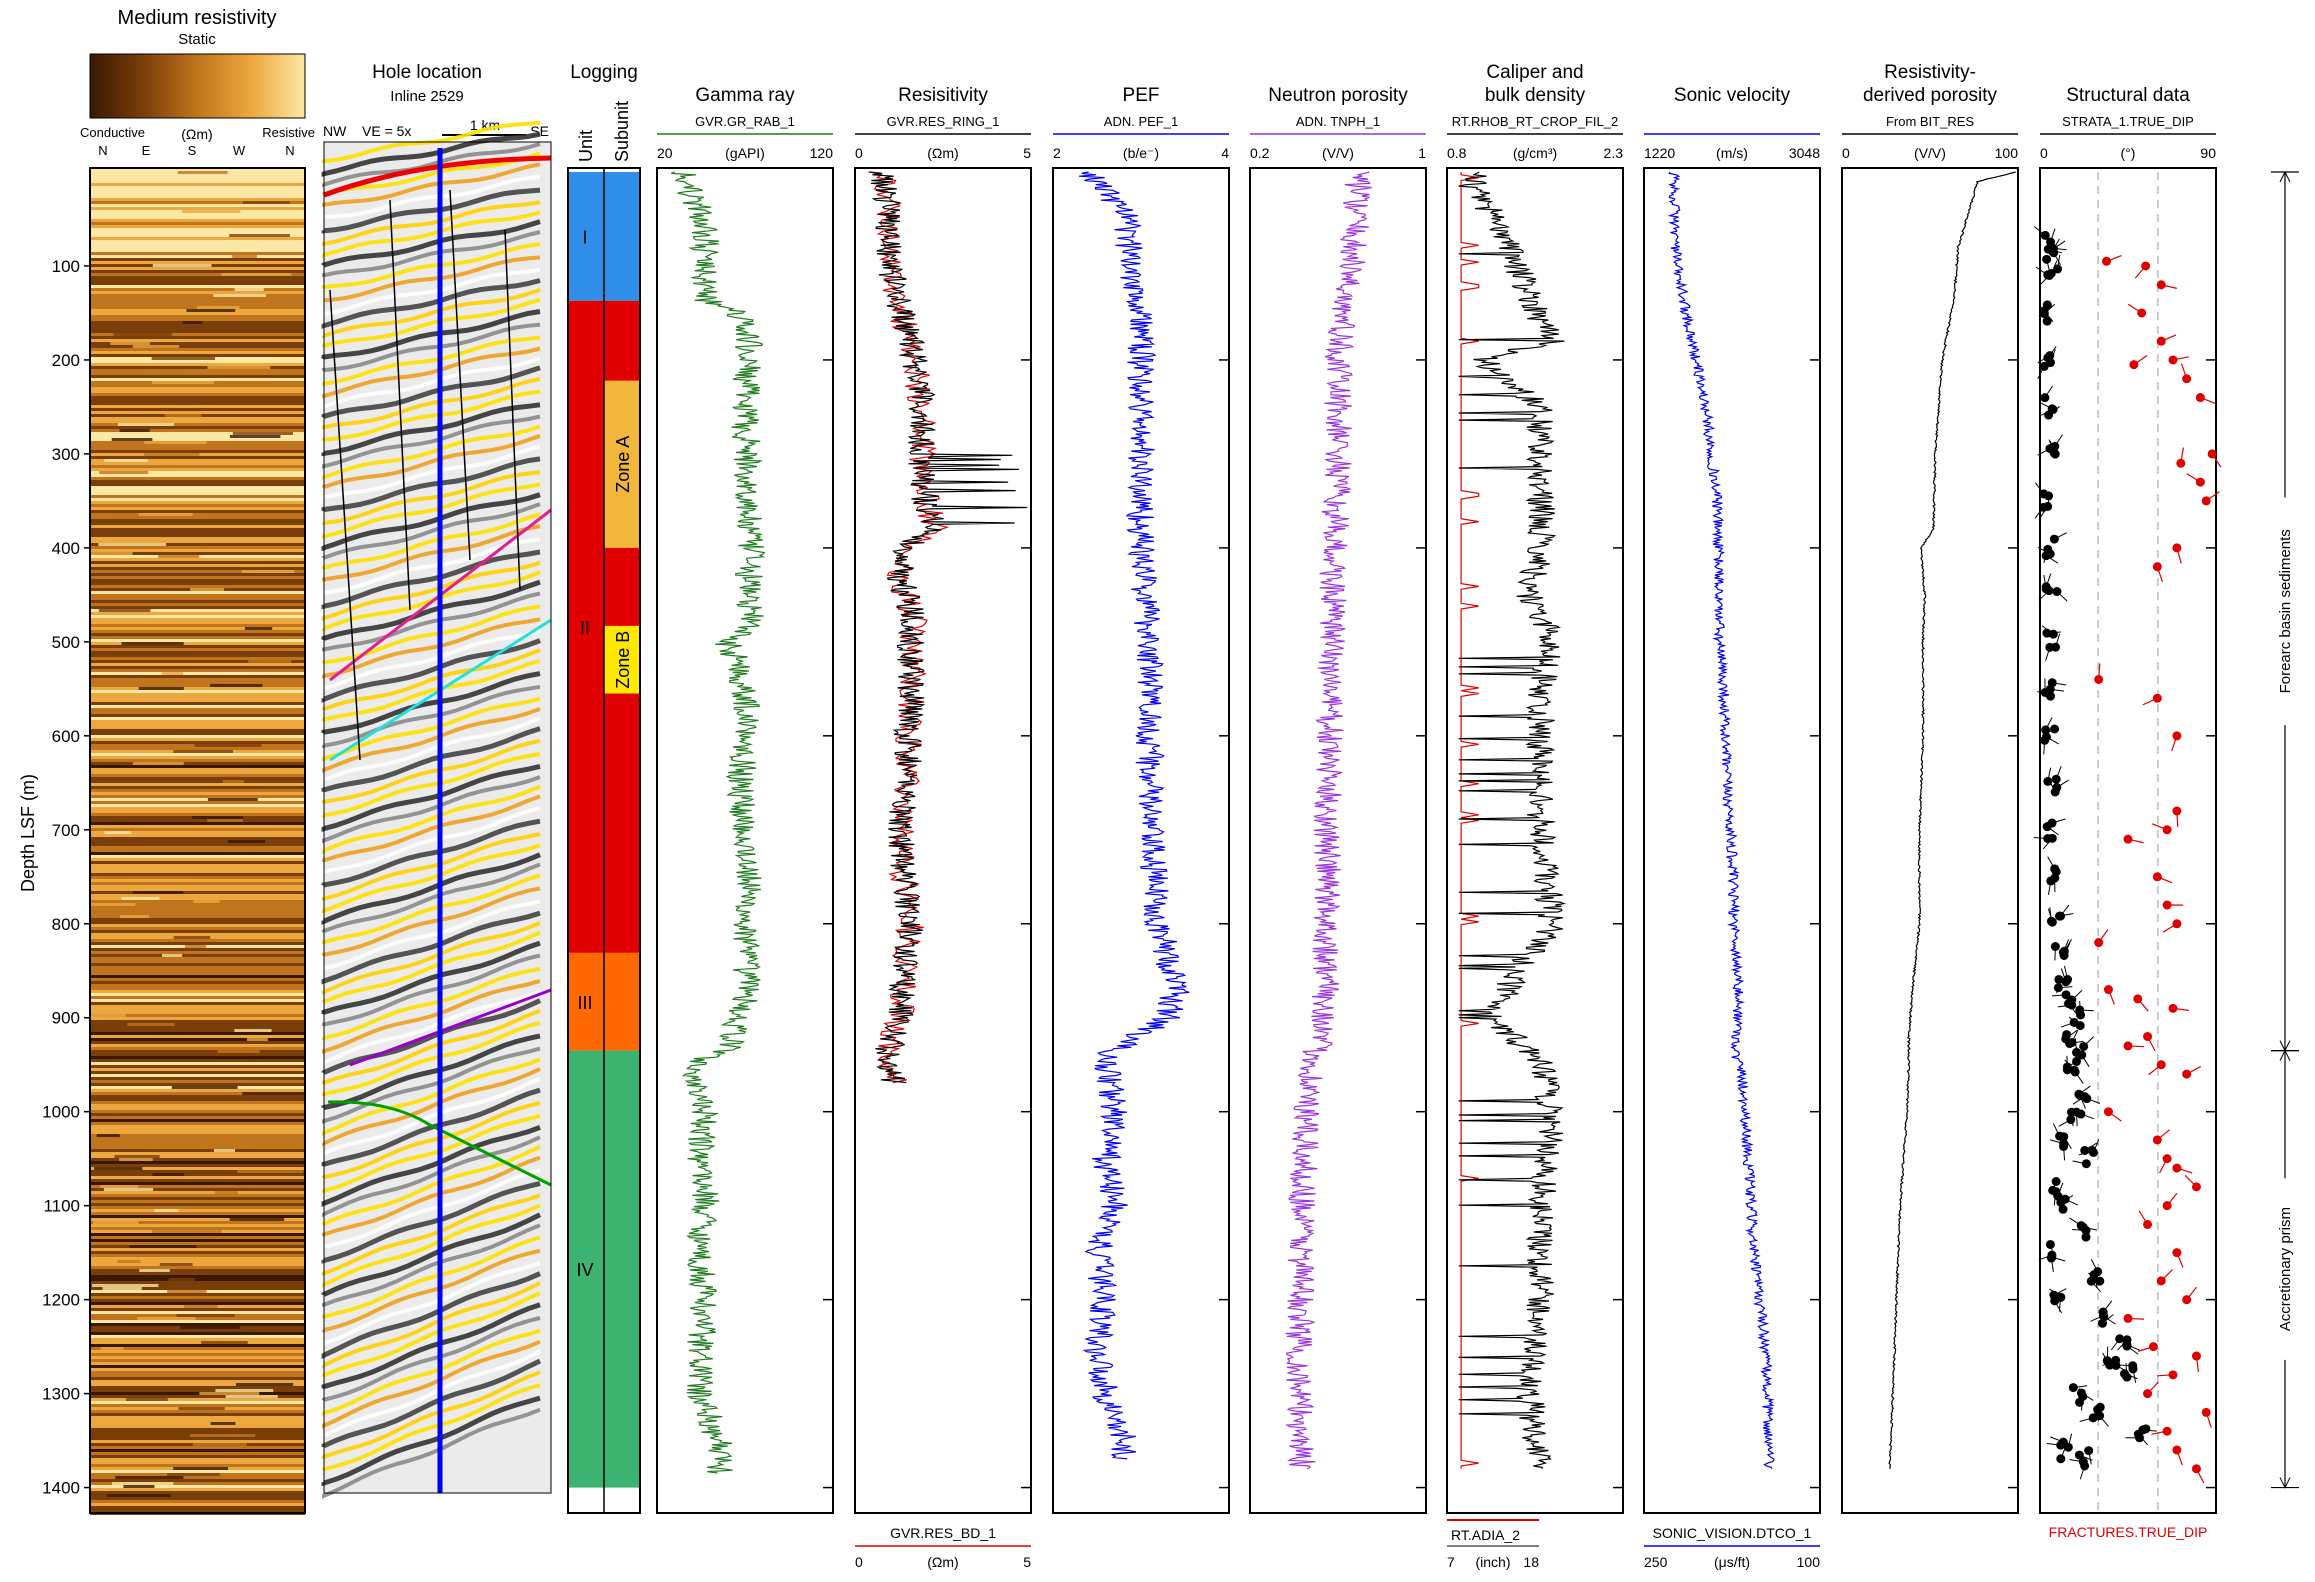  What do you see at coordinates (2285, 1269) in the screenshot?
I see `section-label: Accretionary prism` at bounding box center [2285, 1269].